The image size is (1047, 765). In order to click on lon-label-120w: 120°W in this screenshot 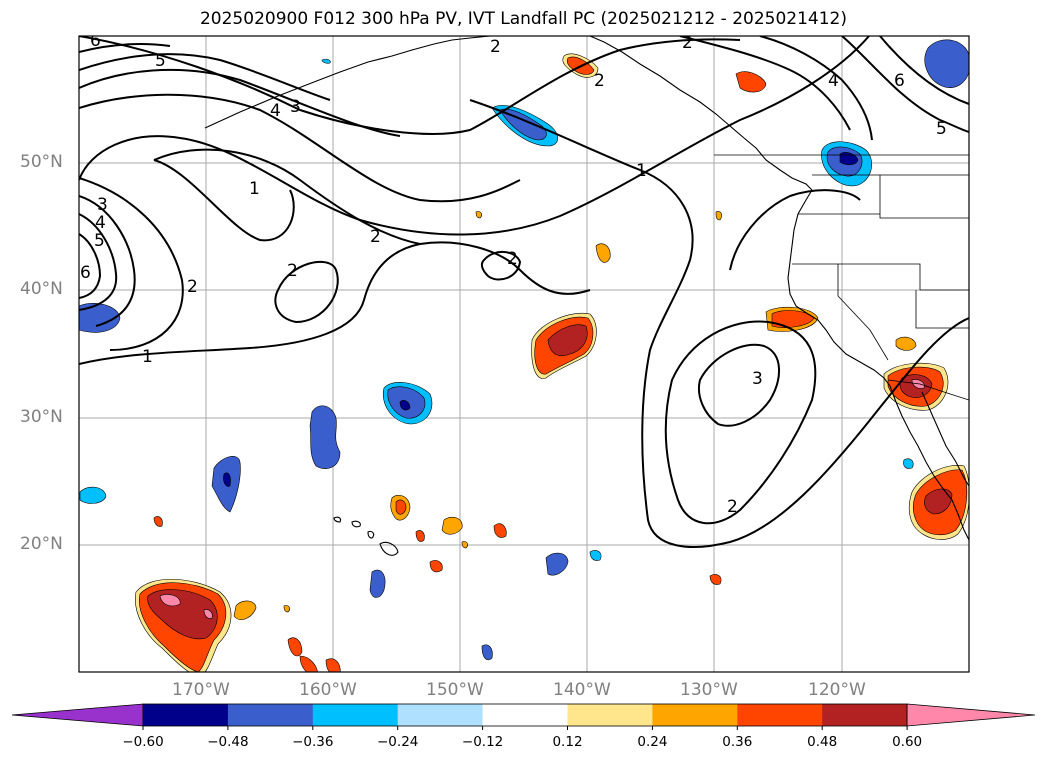, I will do `click(837, 690)`.